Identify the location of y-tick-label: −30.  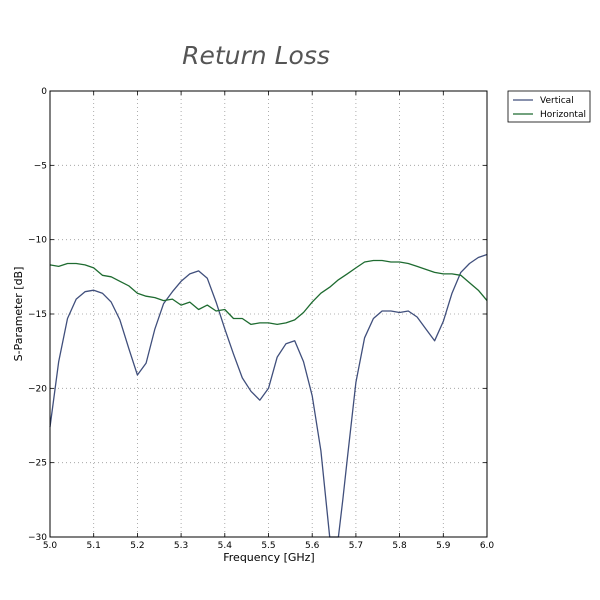
(37, 538).